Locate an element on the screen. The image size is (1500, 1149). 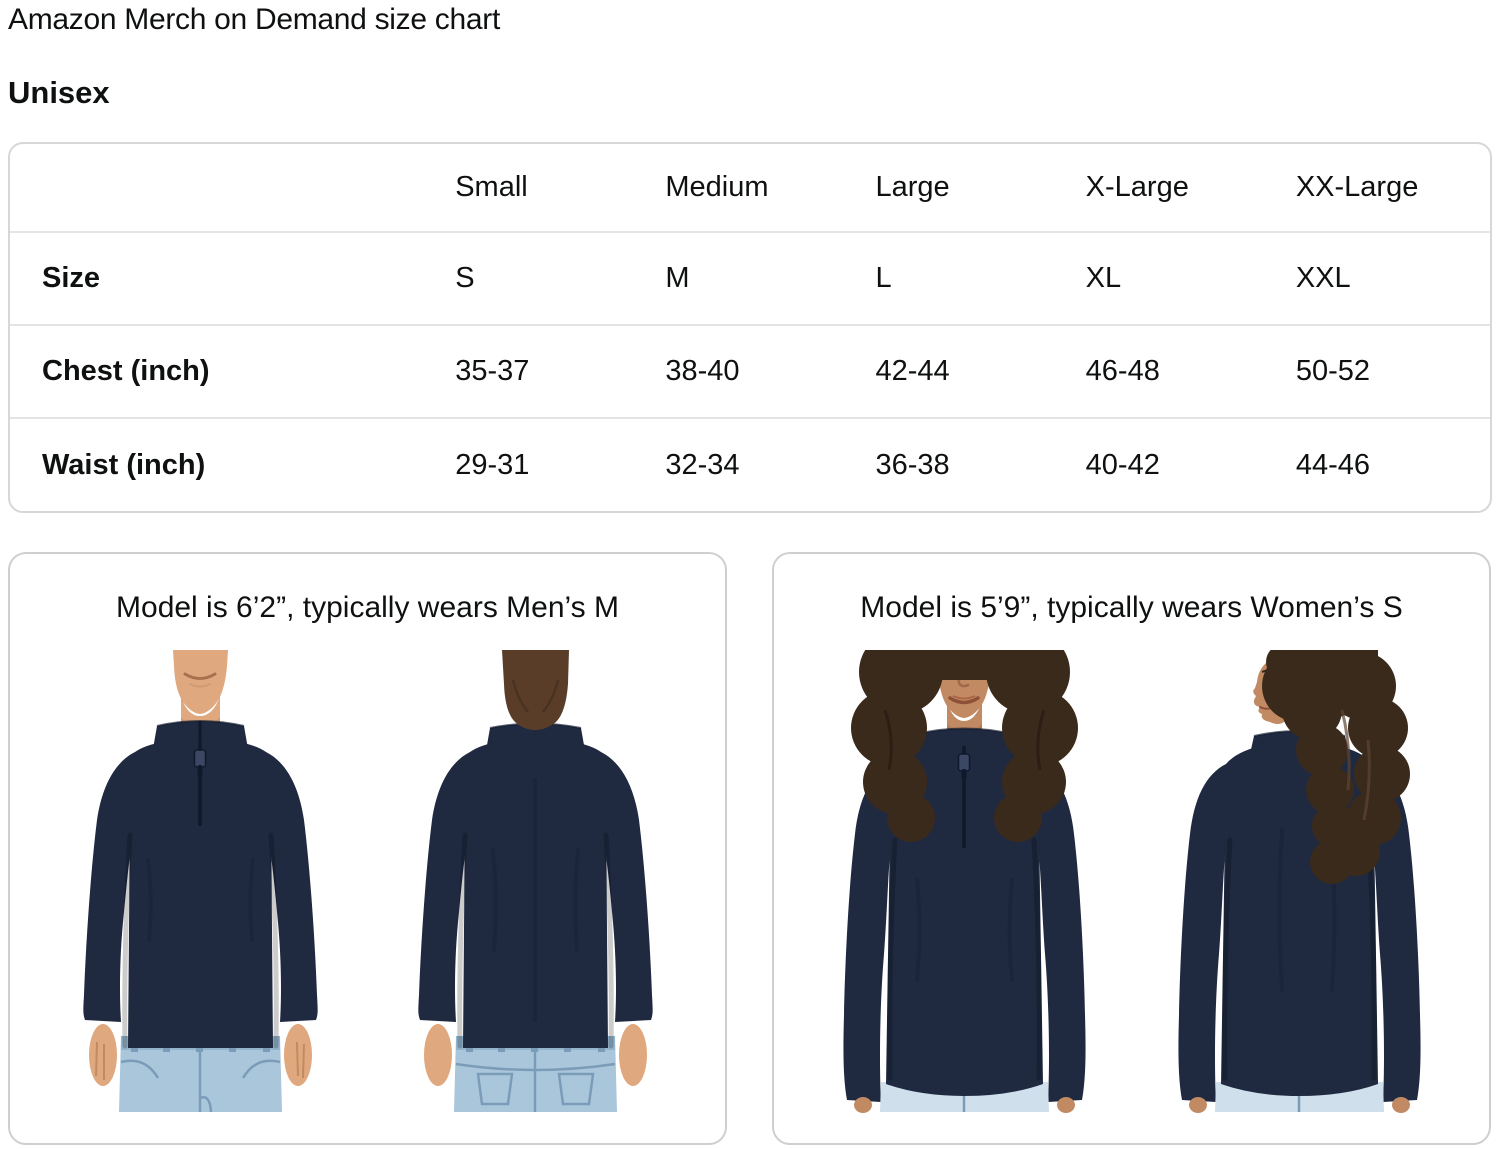
curly-hair-back is located at coordinates (1335, 767).